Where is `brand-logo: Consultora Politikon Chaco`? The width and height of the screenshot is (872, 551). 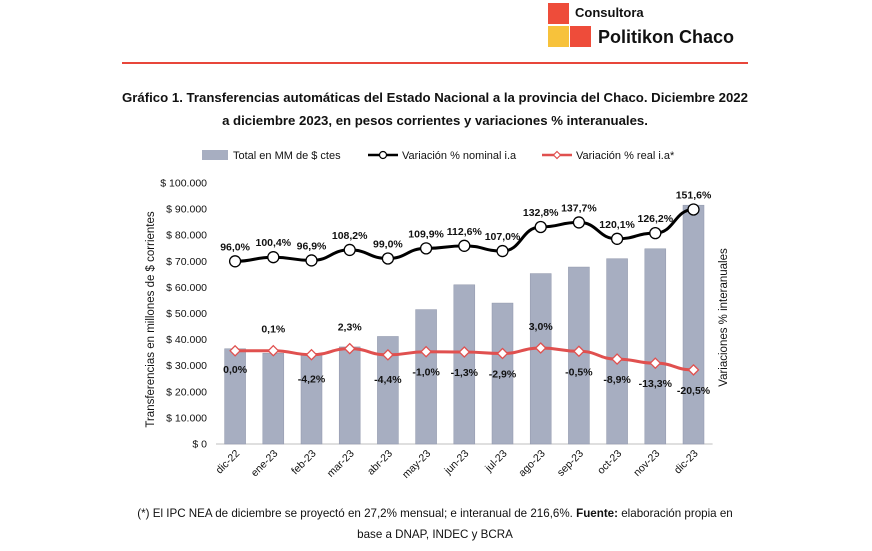 brand-logo: Consultora Politikon Chaco is located at coordinates (648, 32).